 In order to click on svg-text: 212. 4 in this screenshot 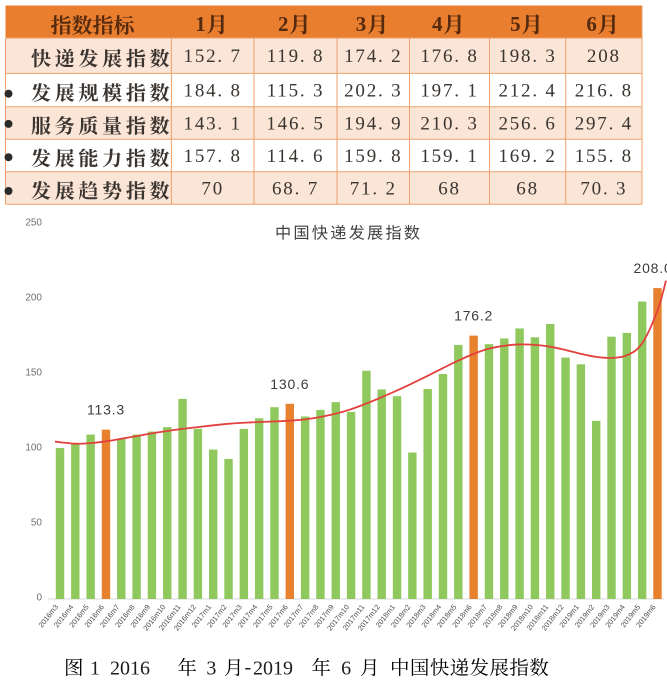, I will do `click(527, 91)`.